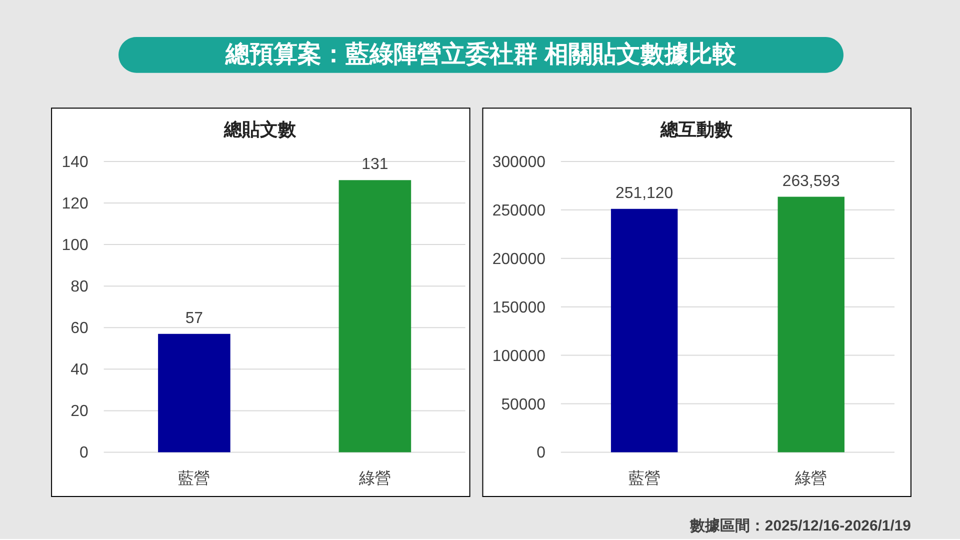  What do you see at coordinates (194, 318) in the screenshot?
I see `data-label: 57` at bounding box center [194, 318].